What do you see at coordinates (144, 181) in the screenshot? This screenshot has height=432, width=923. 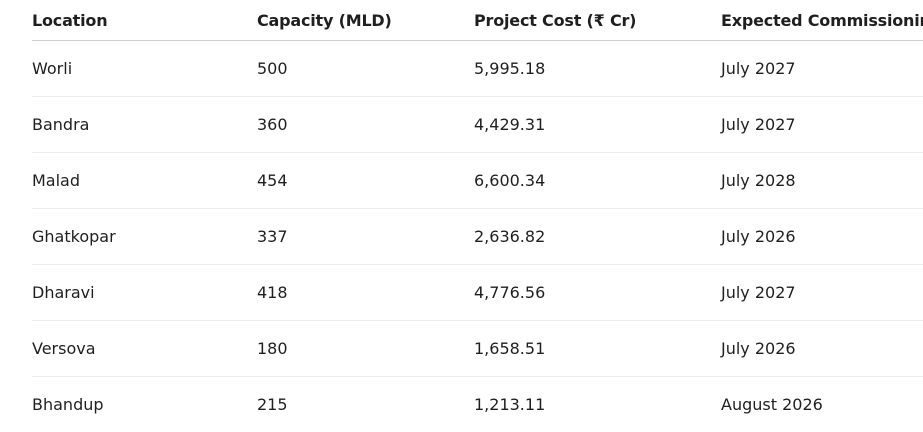 I see `cell-location: Malad` at bounding box center [144, 181].